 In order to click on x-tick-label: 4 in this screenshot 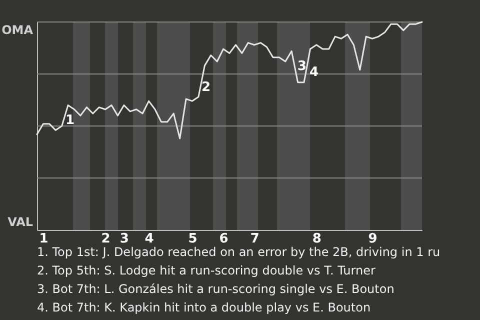, I will do `click(149, 239)`.